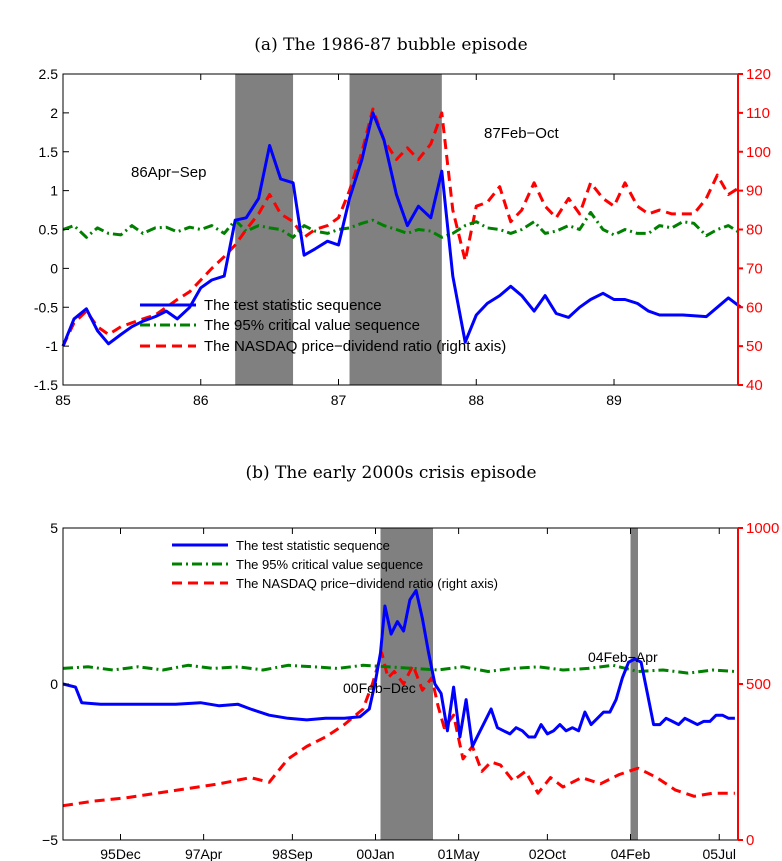  What do you see at coordinates (52, 346) in the screenshot?
I see `panel-a-y-left-tick-label: -1` at bounding box center [52, 346].